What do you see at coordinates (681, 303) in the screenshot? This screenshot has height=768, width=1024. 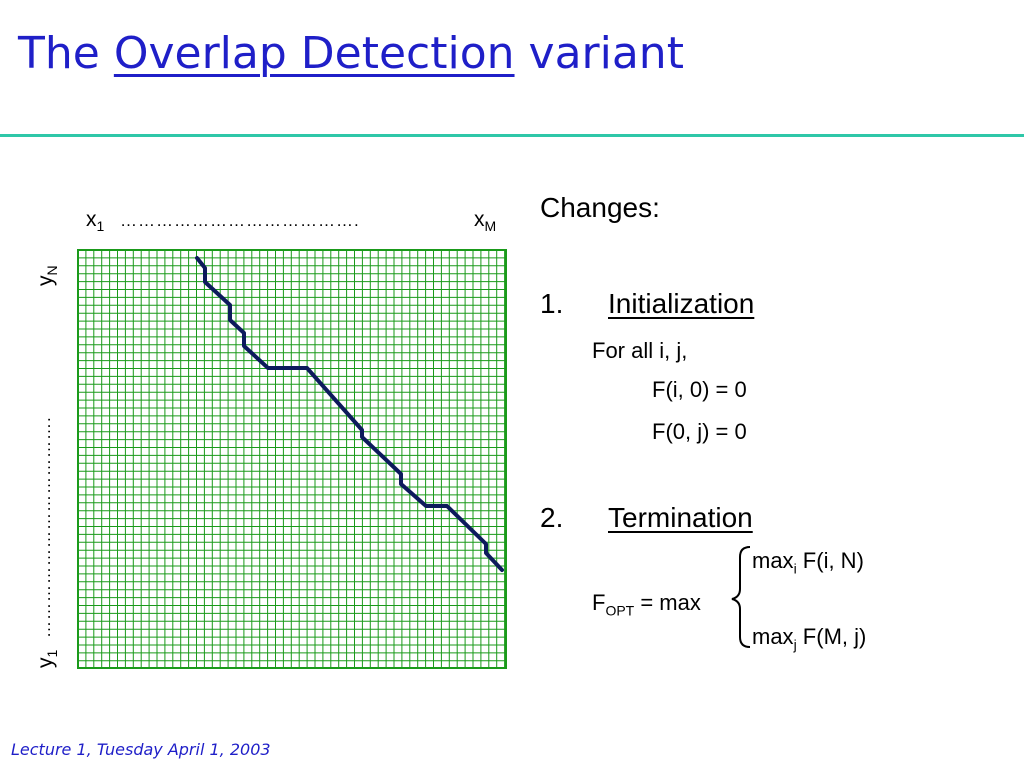 I see `initialization-label: Initialization` at bounding box center [681, 303].